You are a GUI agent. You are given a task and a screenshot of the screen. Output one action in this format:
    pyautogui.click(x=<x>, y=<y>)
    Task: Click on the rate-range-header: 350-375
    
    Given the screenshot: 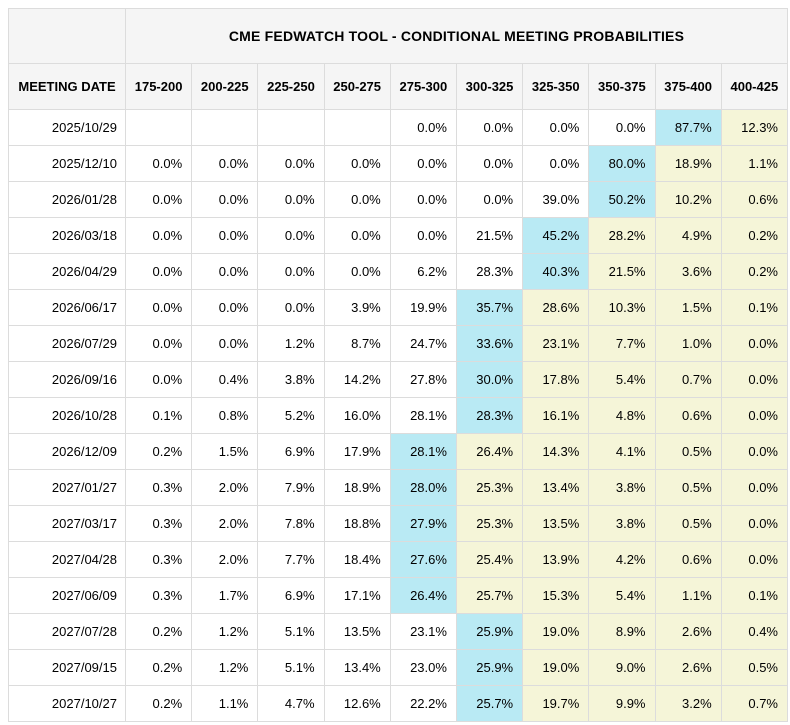 What is the action you would take?
    pyautogui.click(x=622, y=86)
    